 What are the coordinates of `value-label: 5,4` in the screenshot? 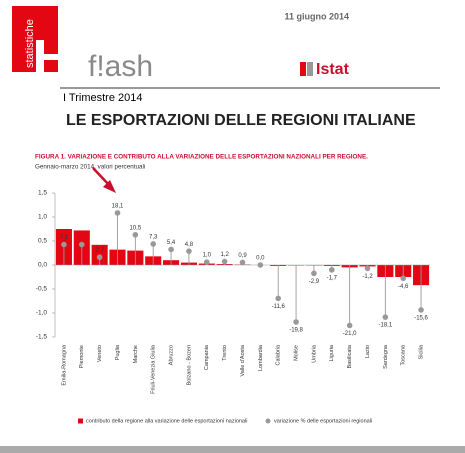 It's located at (171, 243).